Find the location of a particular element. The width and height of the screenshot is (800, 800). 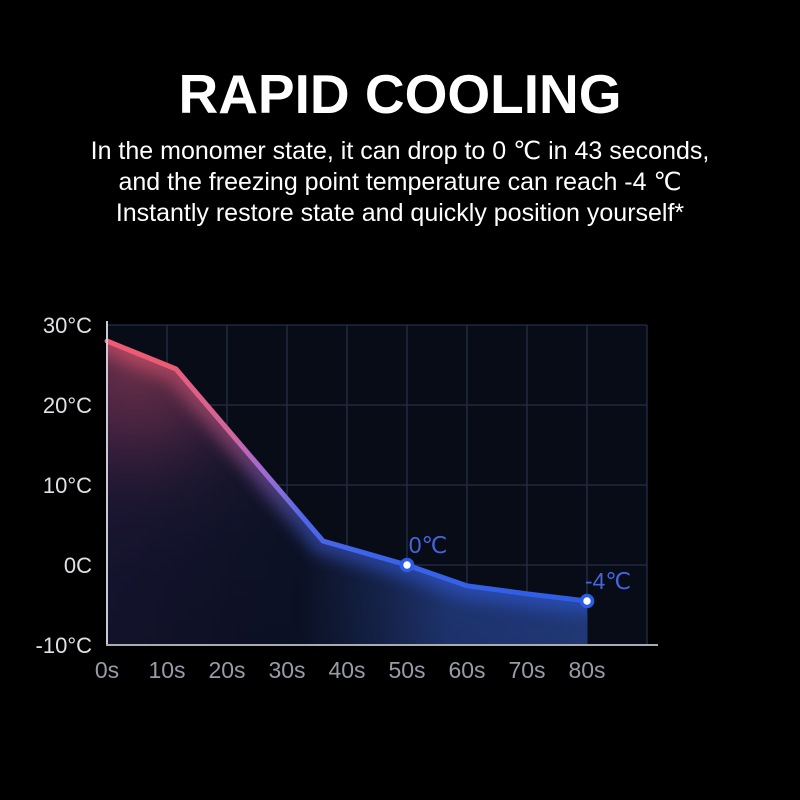

y-tick-label: 30°C is located at coordinates (67, 325).